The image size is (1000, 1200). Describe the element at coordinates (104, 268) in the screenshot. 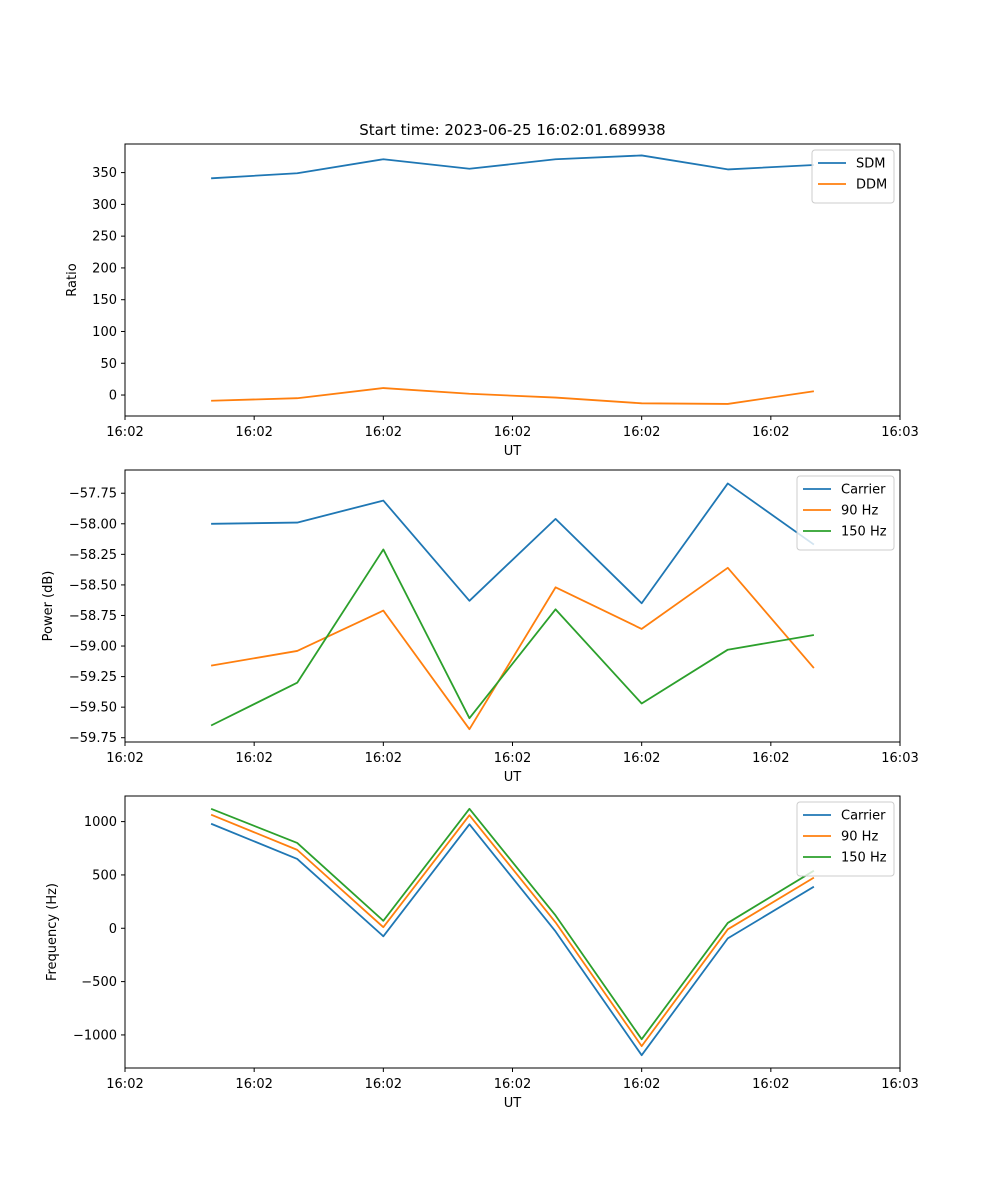

I see `y-tick-label: 200` at that location.